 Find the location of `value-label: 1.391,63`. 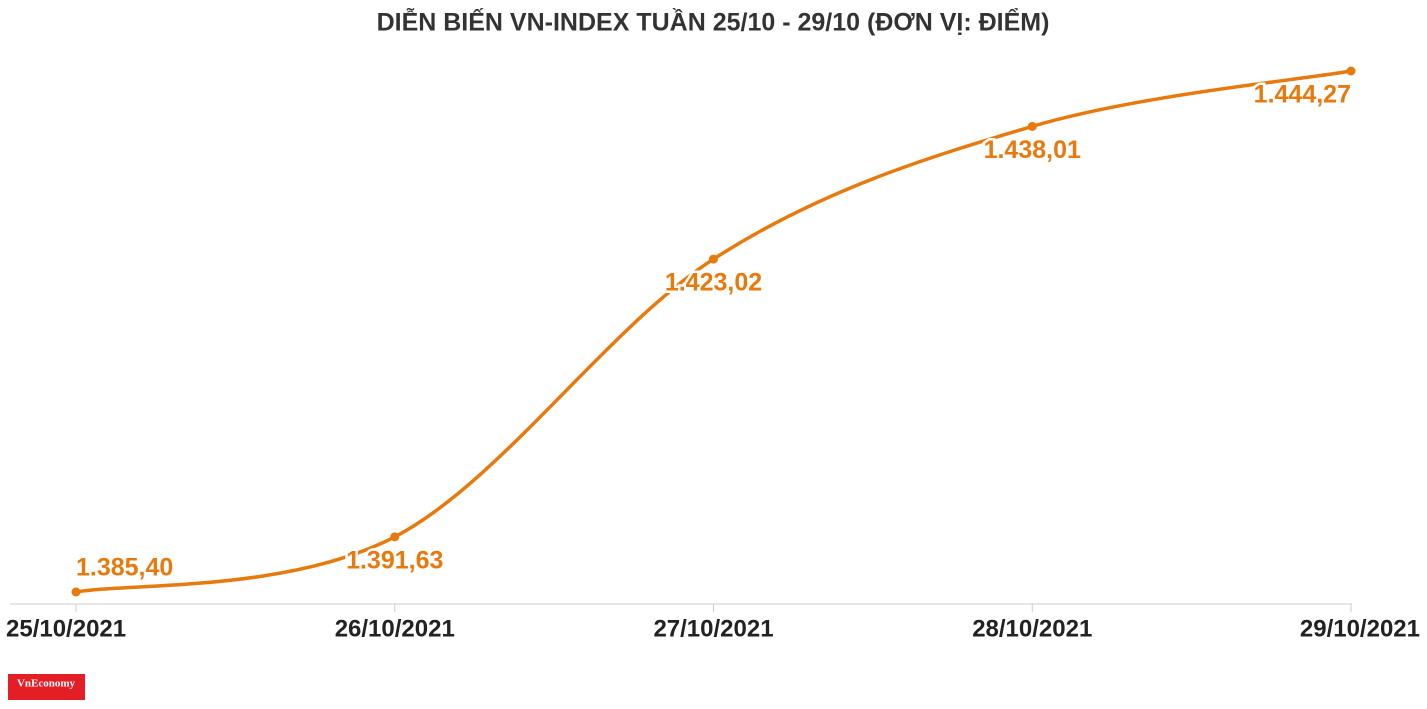

value-label: 1.391,63 is located at coordinates (394, 560).